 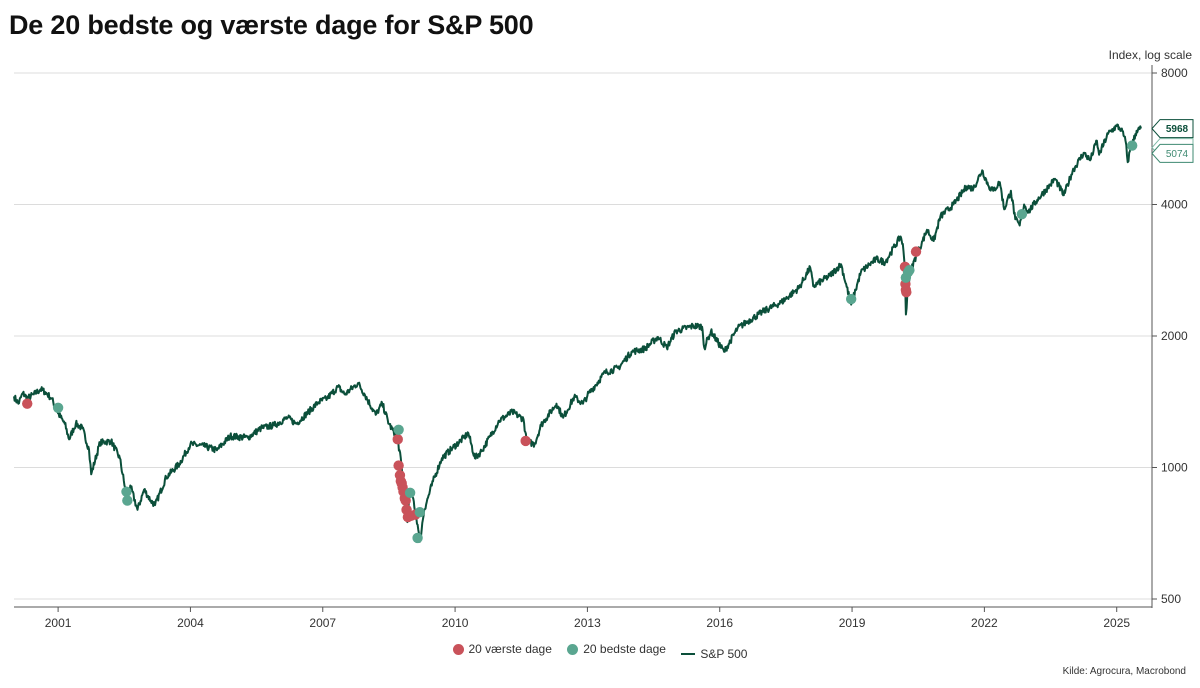 I want to click on y-axis-title: Index, log scale, so click(x=1151, y=55).